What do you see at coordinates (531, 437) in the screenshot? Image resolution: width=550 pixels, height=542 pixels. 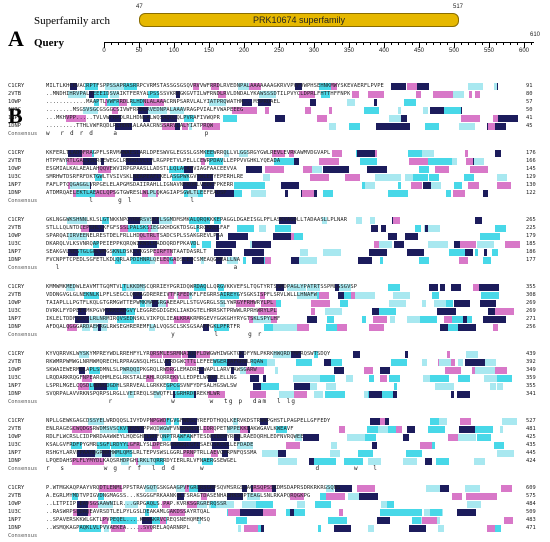 I see `sequence-end-position: 425` at bounding box center [531, 437].